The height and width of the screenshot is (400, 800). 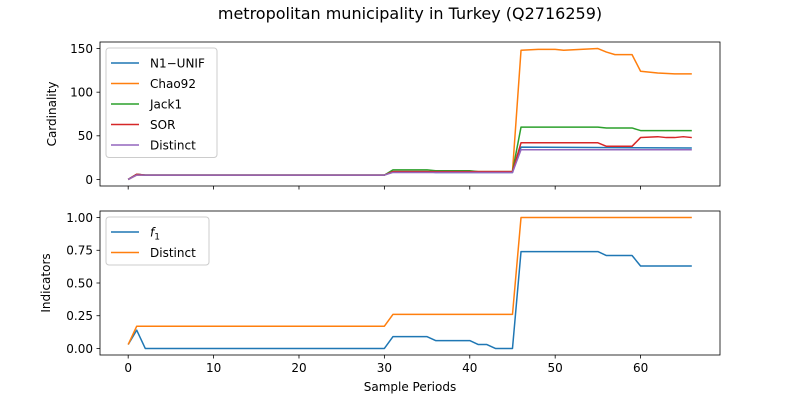 What do you see at coordinates (79, 283) in the screenshot?
I see `y-tick-label: 0.50` at bounding box center [79, 283].